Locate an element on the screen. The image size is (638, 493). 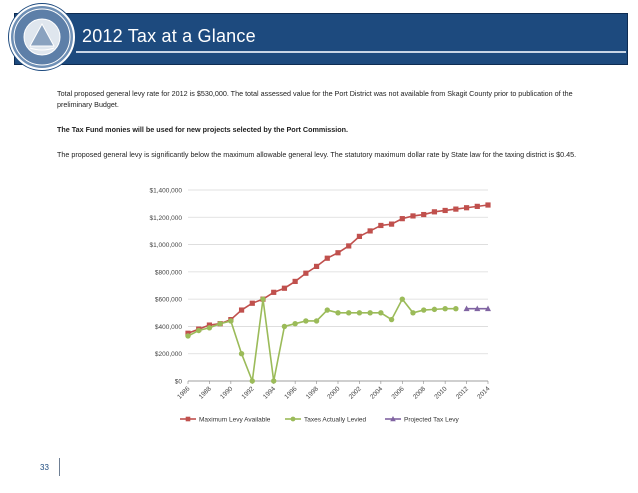
x-tick-label: 1988 is located at coordinates (205, 392).